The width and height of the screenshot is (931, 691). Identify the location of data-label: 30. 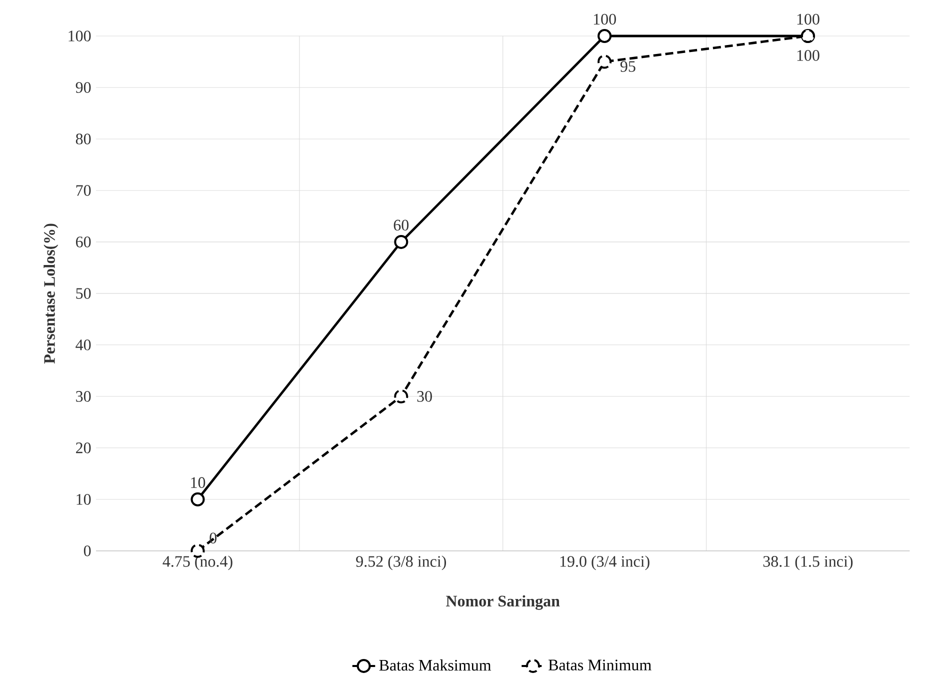
(424, 396).